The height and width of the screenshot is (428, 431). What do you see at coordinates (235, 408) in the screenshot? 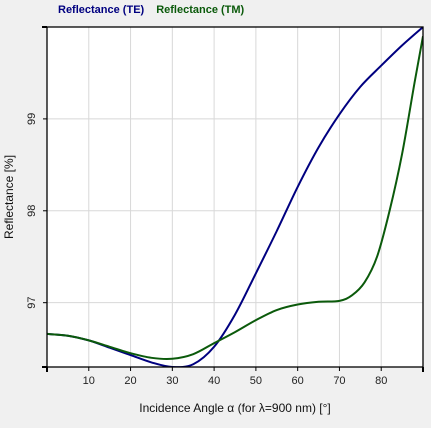
I see `x-axis-title: Incidence Angle α (for λ=900 nm) [°]` at bounding box center [235, 408].